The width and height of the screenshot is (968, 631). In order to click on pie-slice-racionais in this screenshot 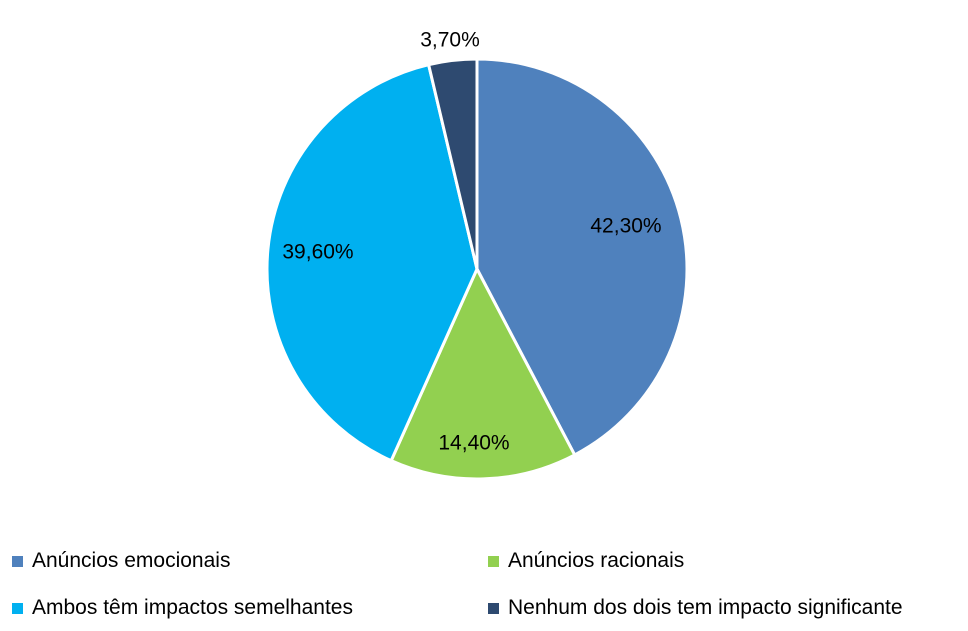, I will do `click(483, 374)`.